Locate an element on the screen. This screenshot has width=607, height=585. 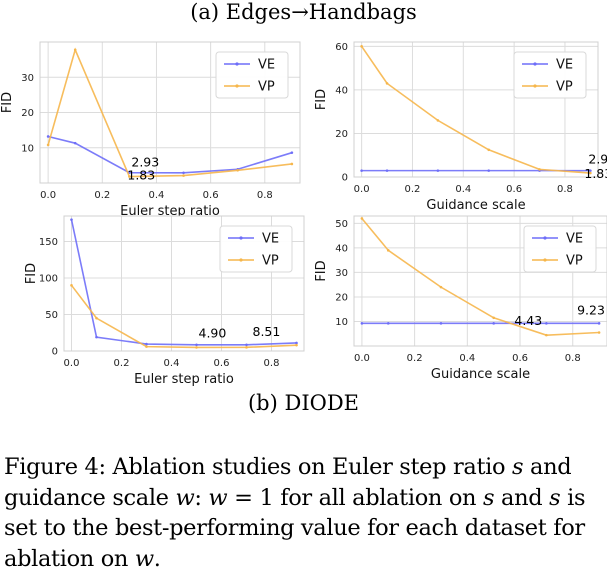
legend: VE VP is located at coordinates (560, 249).